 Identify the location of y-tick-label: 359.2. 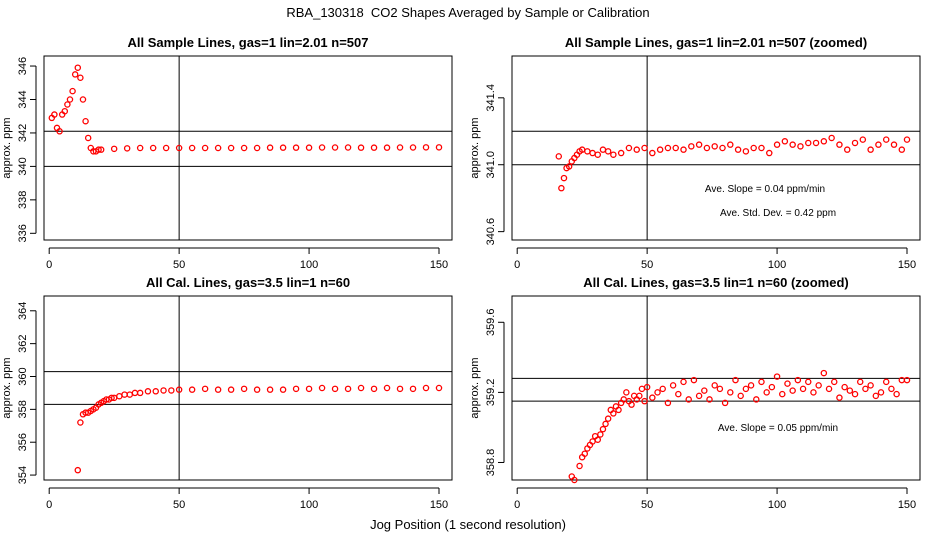
(491, 393).